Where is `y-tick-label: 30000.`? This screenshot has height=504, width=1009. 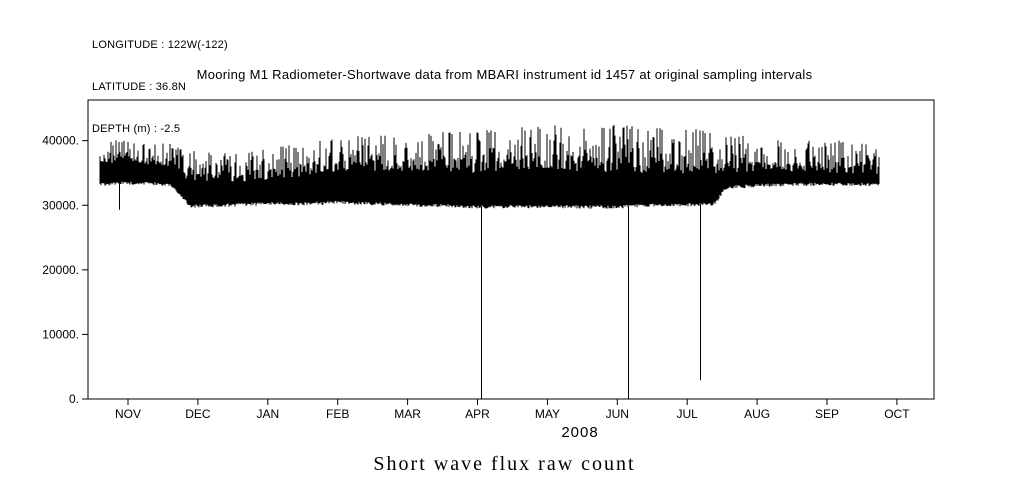 y-tick-label: 30000. is located at coordinates (60, 205).